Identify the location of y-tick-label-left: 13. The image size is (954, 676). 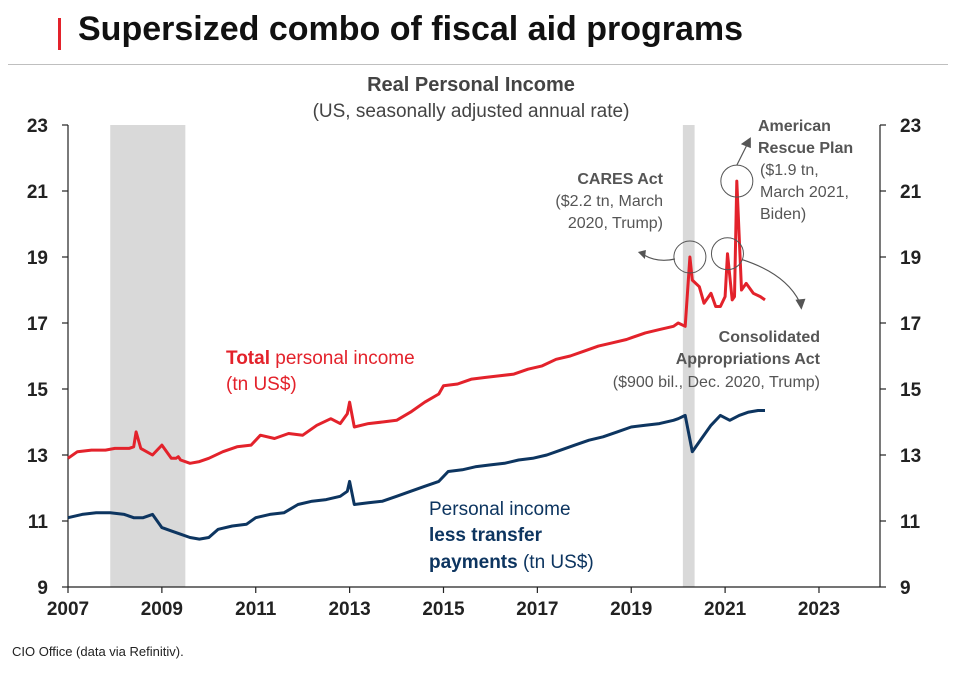
(37, 456).